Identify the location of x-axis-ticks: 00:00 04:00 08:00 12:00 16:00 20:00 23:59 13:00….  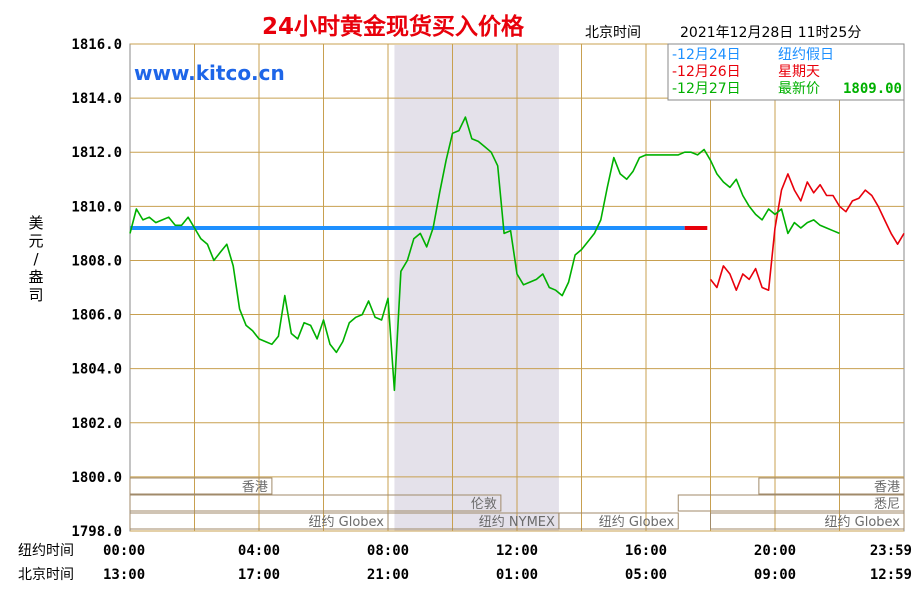
(507, 563).